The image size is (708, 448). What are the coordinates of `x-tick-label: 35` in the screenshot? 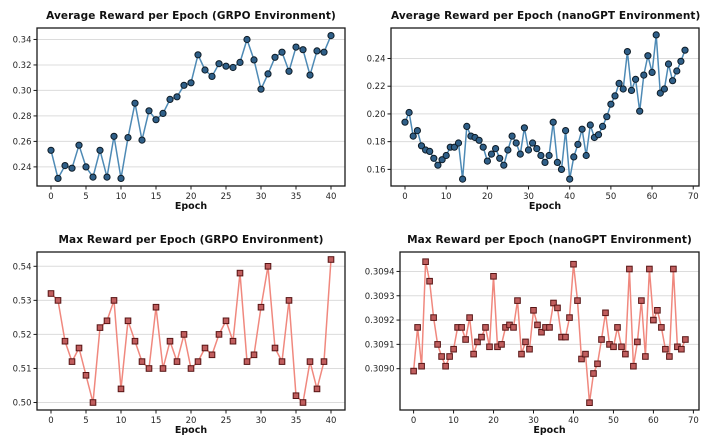 It's located at (296, 421).